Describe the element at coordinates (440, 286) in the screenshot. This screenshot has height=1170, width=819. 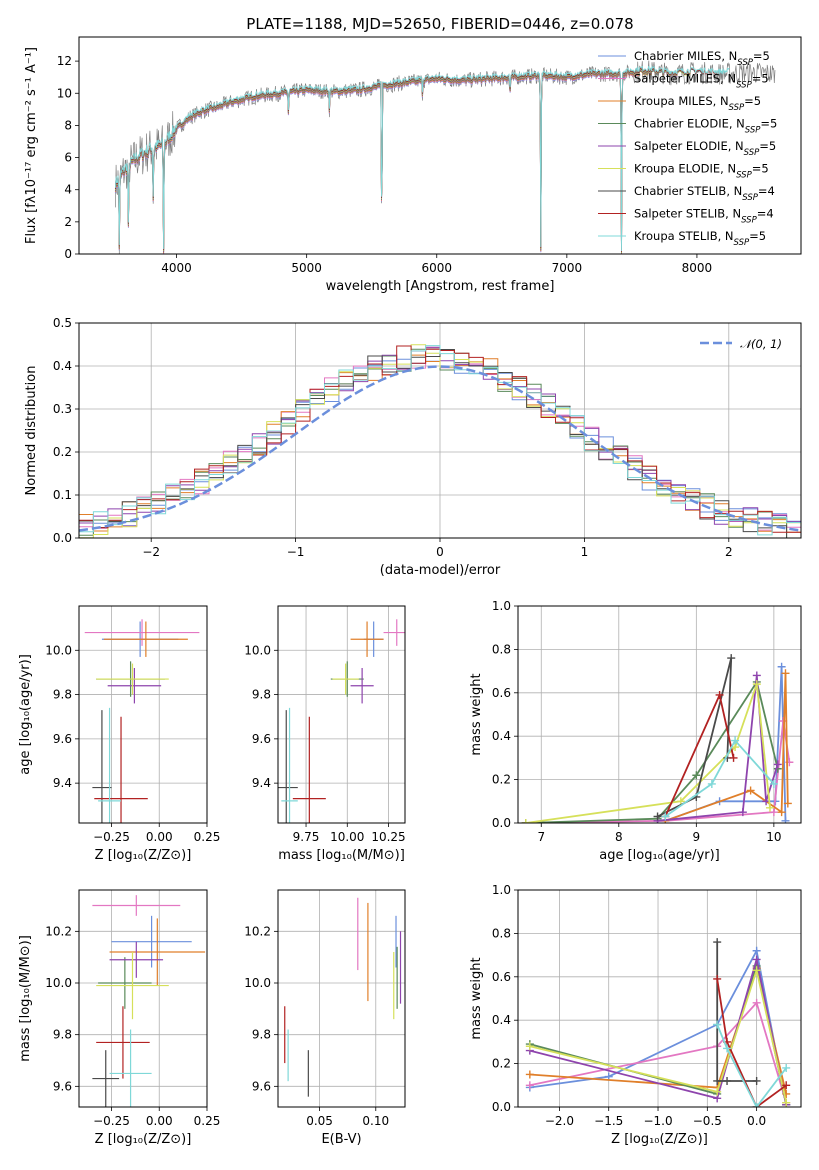
I see `x-axis-label: wavelength [Angstrom, rest frame]` at that location.